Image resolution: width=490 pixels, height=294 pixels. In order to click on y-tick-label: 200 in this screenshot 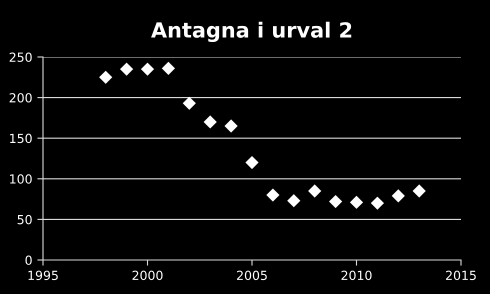, I will do `click(21, 98)`.